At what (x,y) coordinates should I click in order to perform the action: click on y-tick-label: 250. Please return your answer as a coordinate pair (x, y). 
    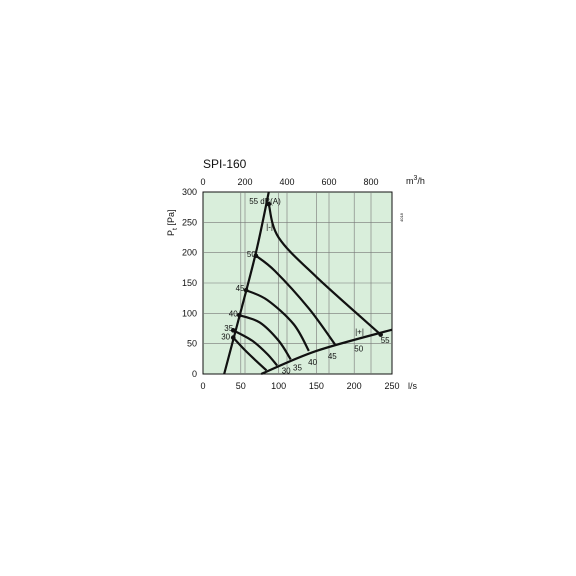
    Looking at the image, I should click on (189, 222).